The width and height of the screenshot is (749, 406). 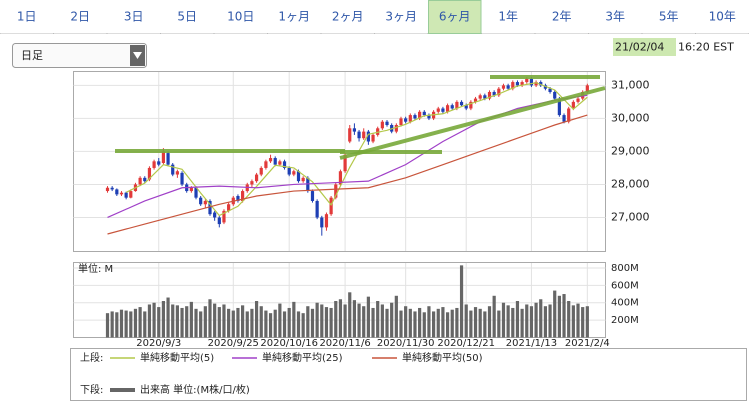 What do you see at coordinates (531, 343) in the screenshot?
I see `x-tick-label: 2021/1/13` at bounding box center [531, 343].